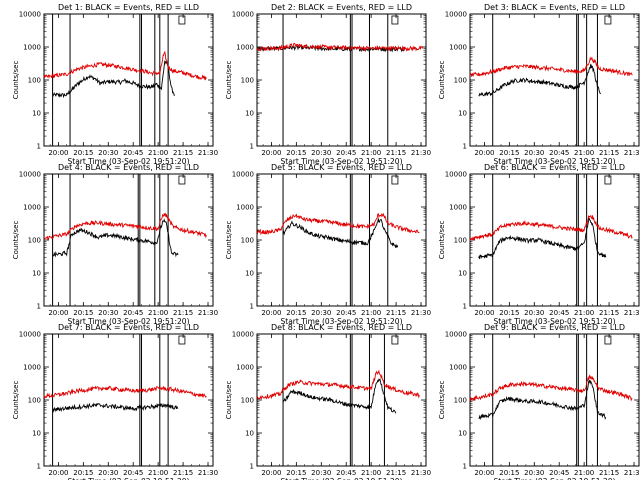 The height and width of the screenshot is (480, 640). I want to click on panel-title: Det 7: BLACK = Events, RED = LLD, so click(128, 327).